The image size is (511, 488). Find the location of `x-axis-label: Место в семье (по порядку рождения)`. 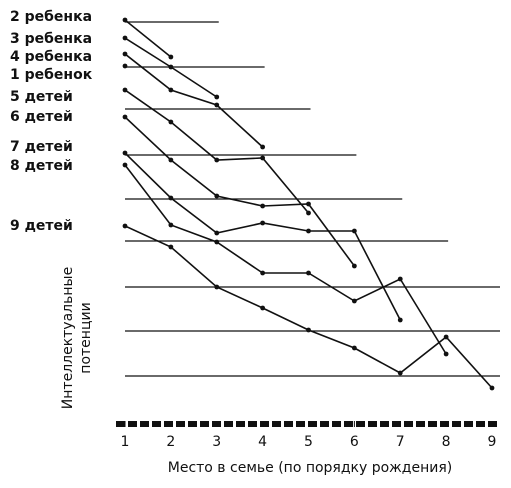

x-axis-label: Место в семье (по порядку рождения) is located at coordinates (310, 468).